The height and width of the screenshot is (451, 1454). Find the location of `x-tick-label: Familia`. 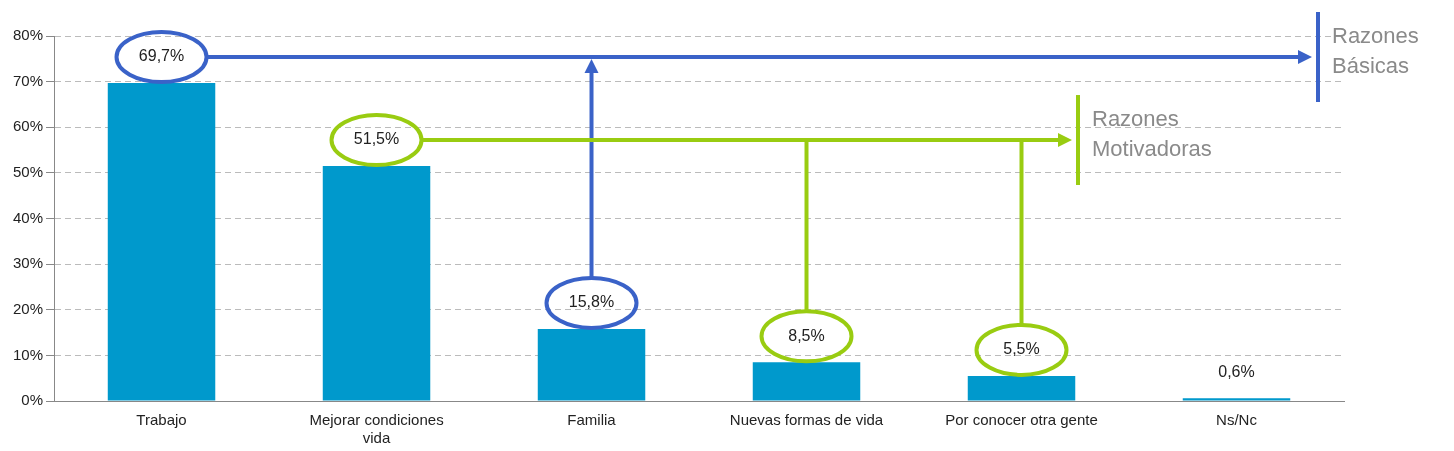

x-tick-label: Familia is located at coordinates (592, 420).